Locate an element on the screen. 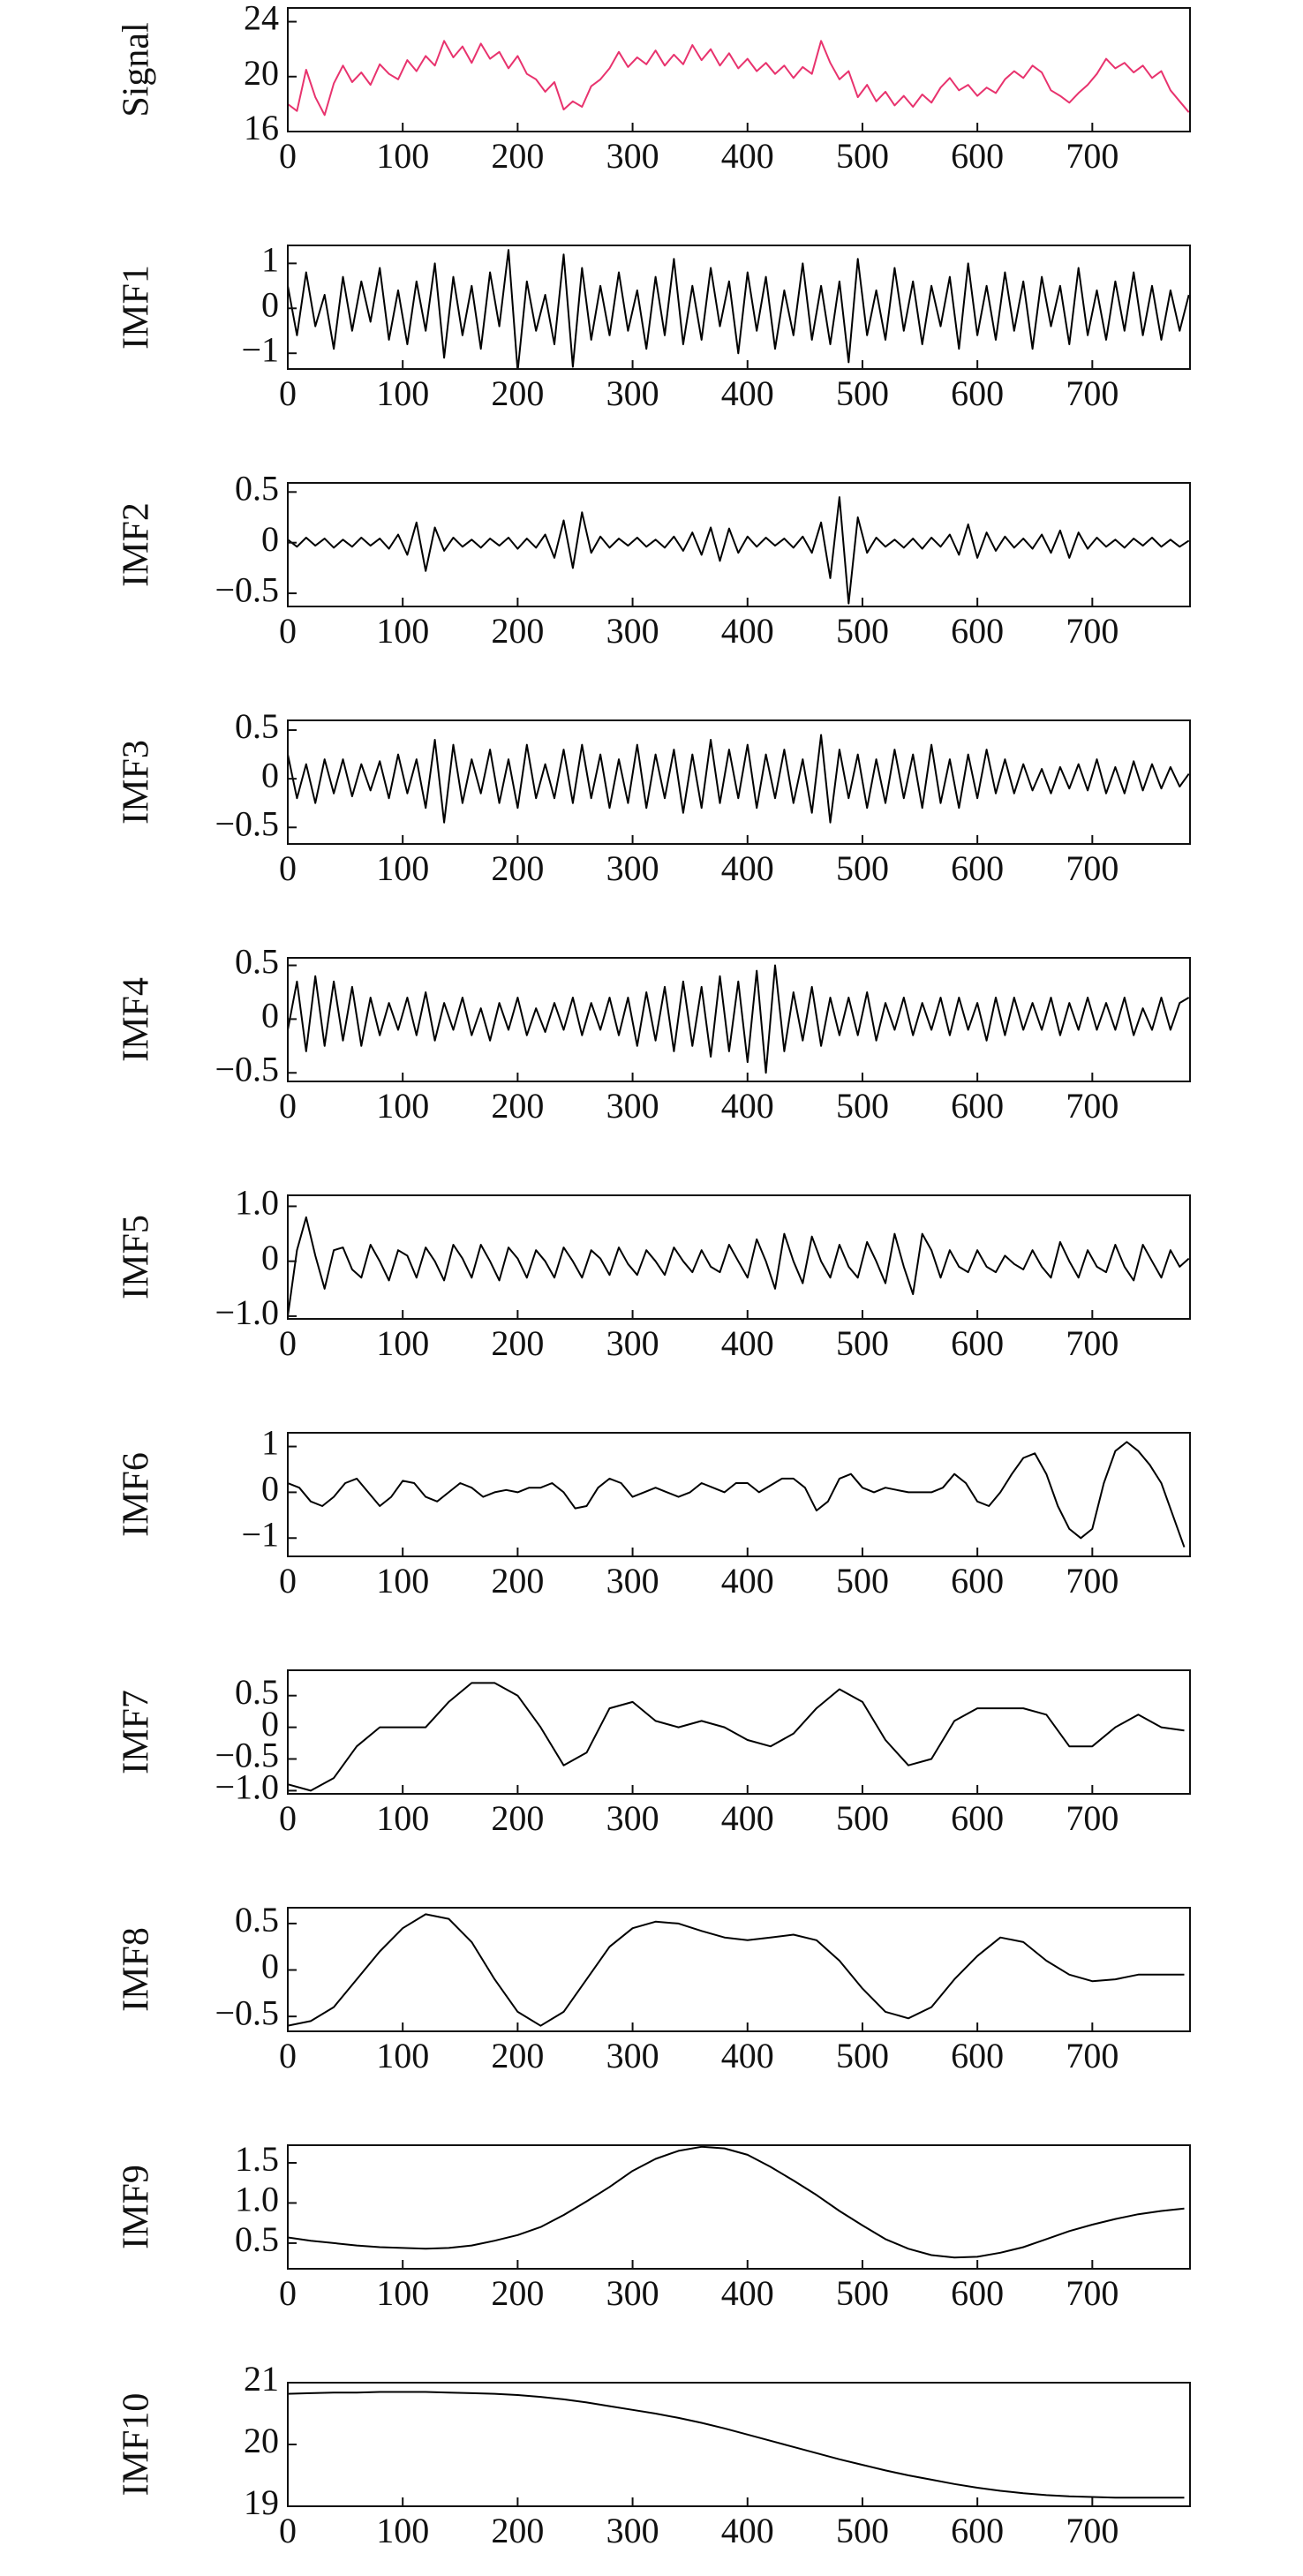 The height and width of the screenshot is (2576, 1303). y-axis-label: IMF7 is located at coordinates (137, 1732).